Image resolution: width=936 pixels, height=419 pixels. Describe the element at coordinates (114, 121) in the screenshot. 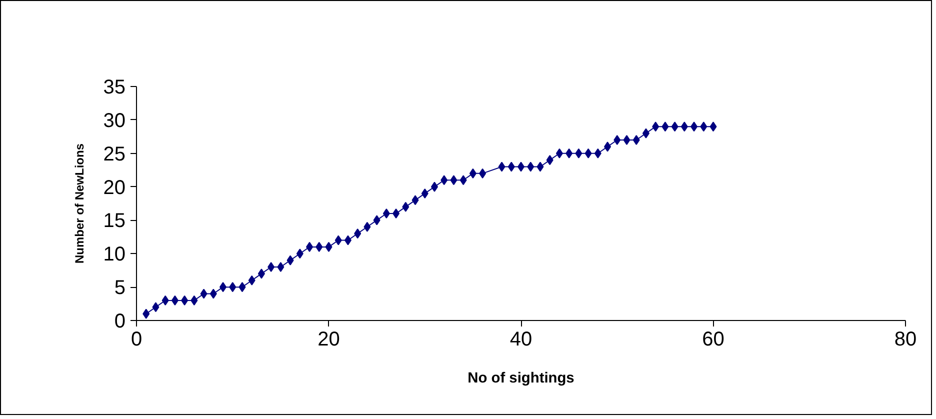

I see `y-tick-label: 30` at that location.